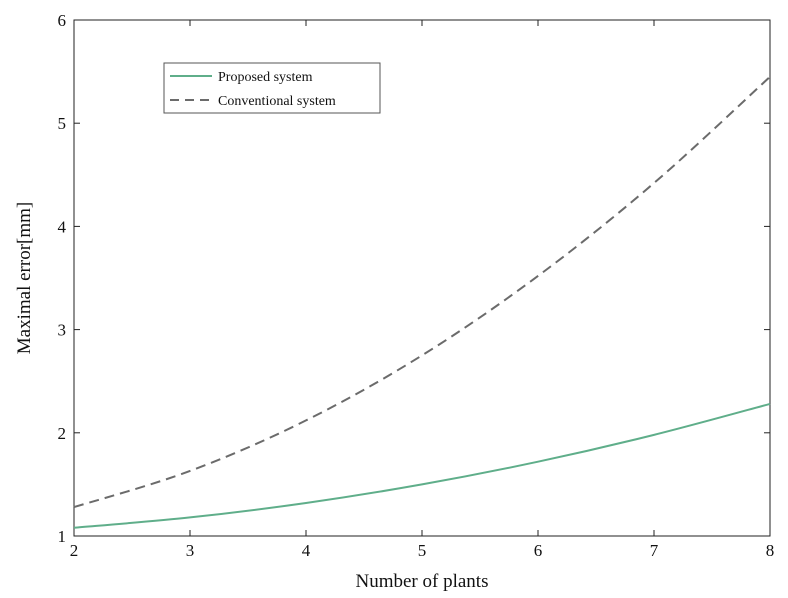 This screenshot has height=598, width=788. Describe the element at coordinates (62, 123) in the screenshot. I see `y-tick-label: 5` at that location.